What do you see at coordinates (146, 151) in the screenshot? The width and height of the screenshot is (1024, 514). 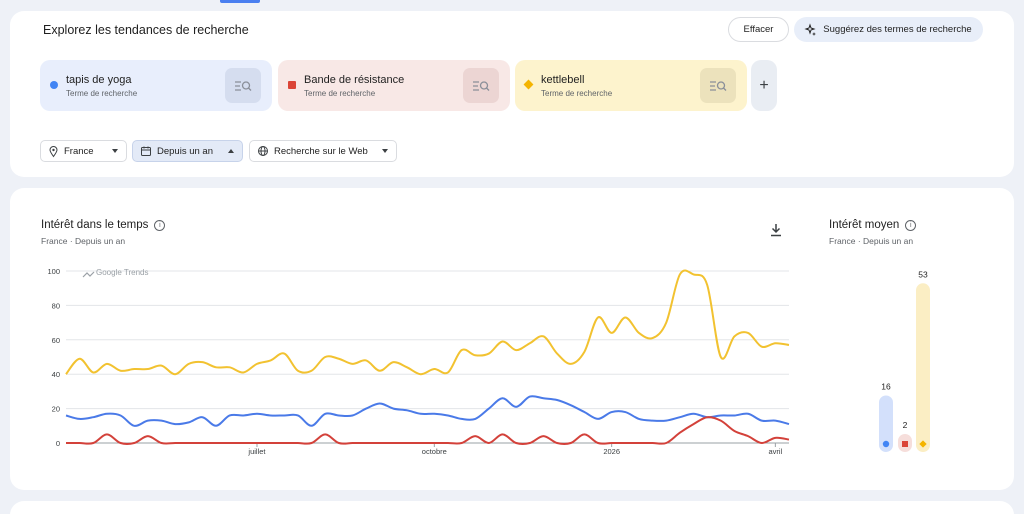 I see `calendar-icon` at bounding box center [146, 151].